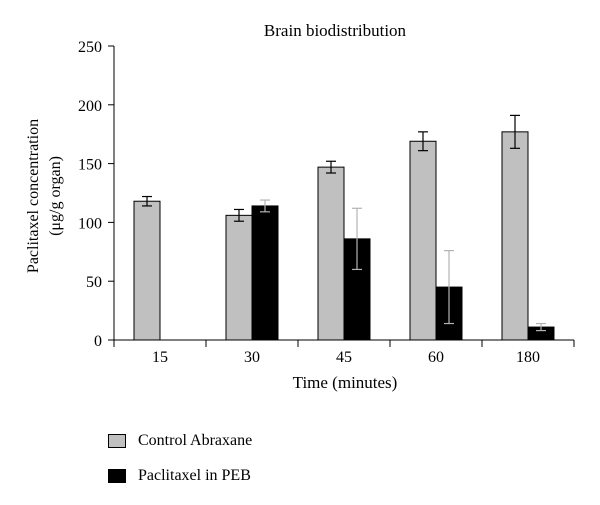  What do you see at coordinates (335, 30) in the screenshot?
I see `chart-title: Brain biodistribution` at bounding box center [335, 30].